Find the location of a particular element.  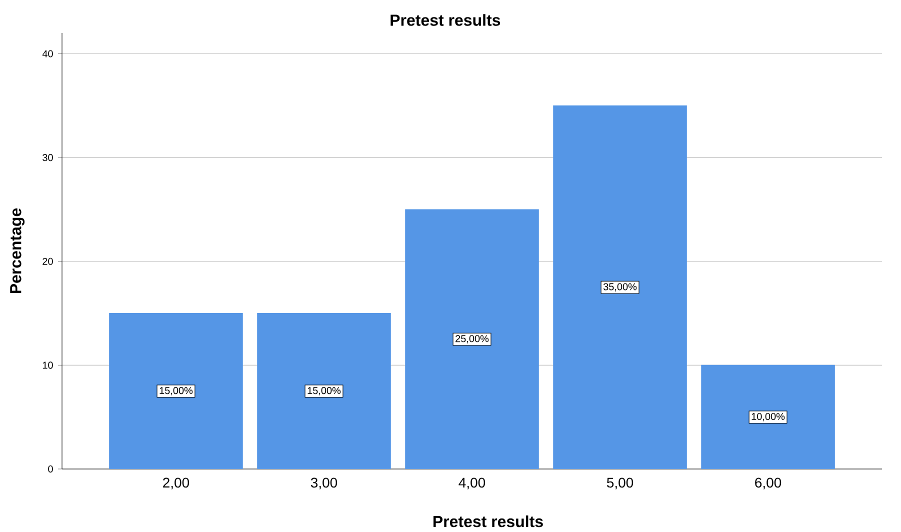

chart-title: Pretest results is located at coordinates (445, 20).